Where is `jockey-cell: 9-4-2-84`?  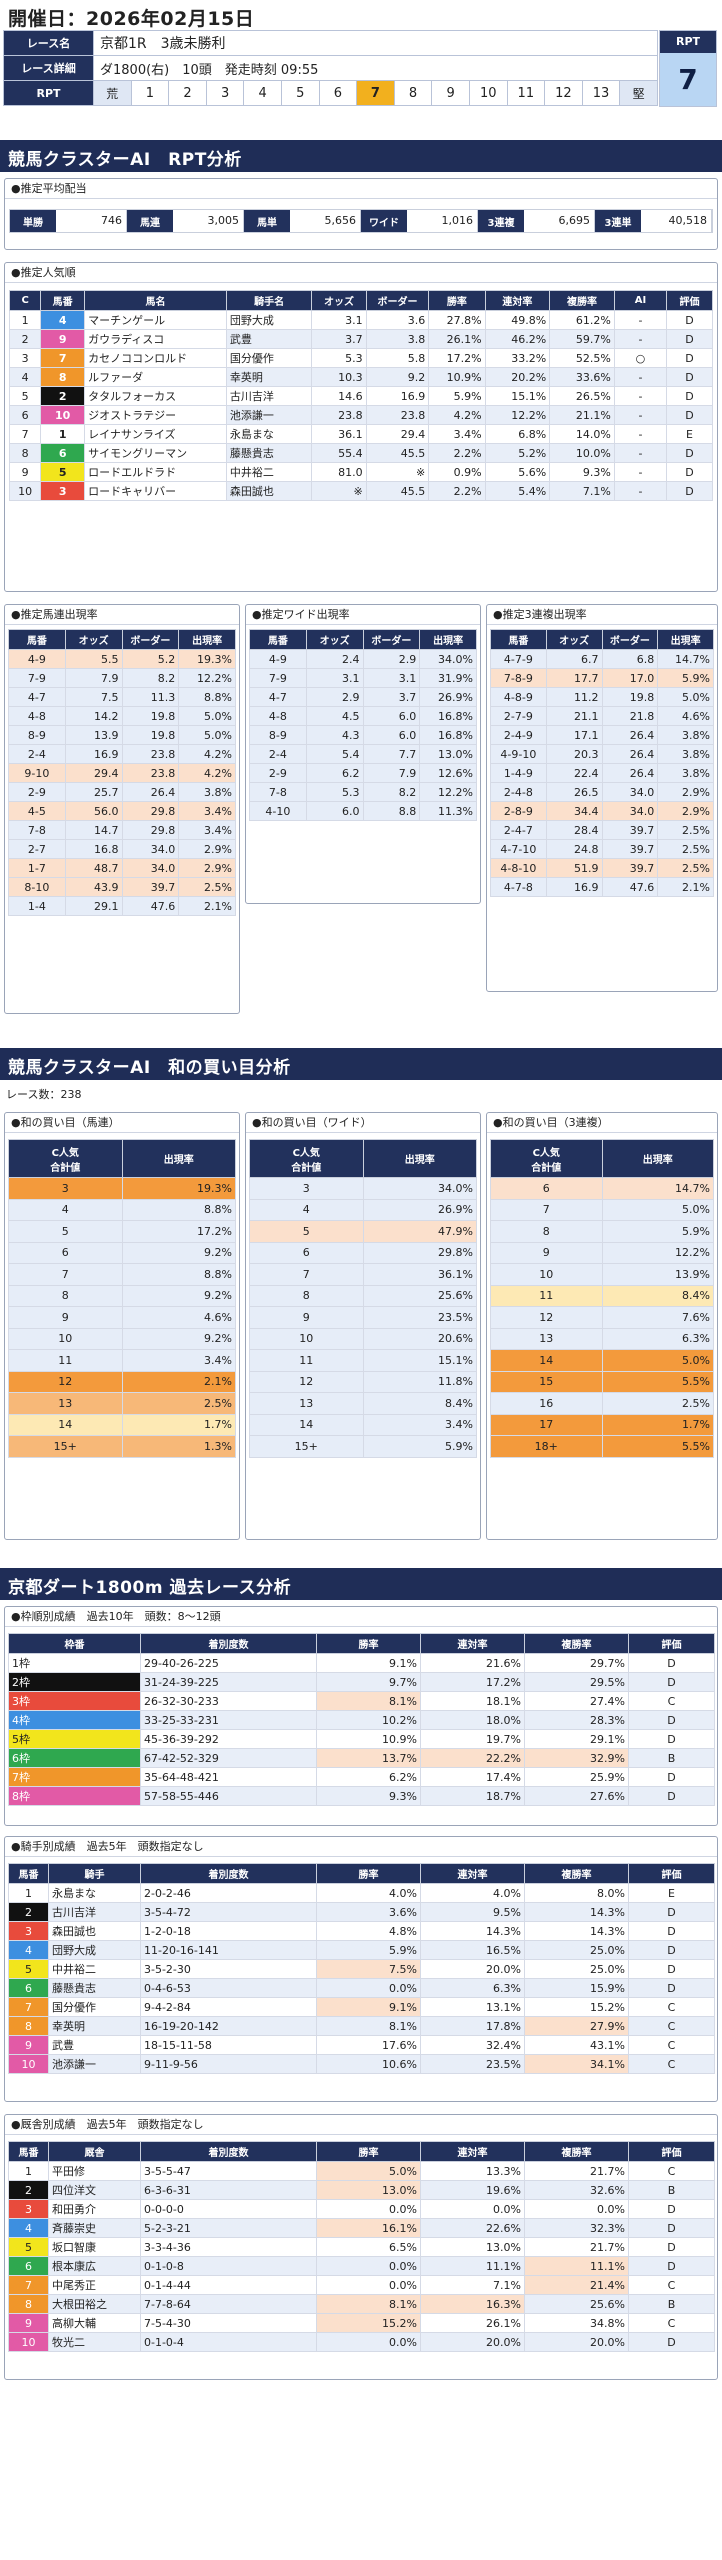 jockey-cell: 9-4-2-84 is located at coordinates (228, 2007).